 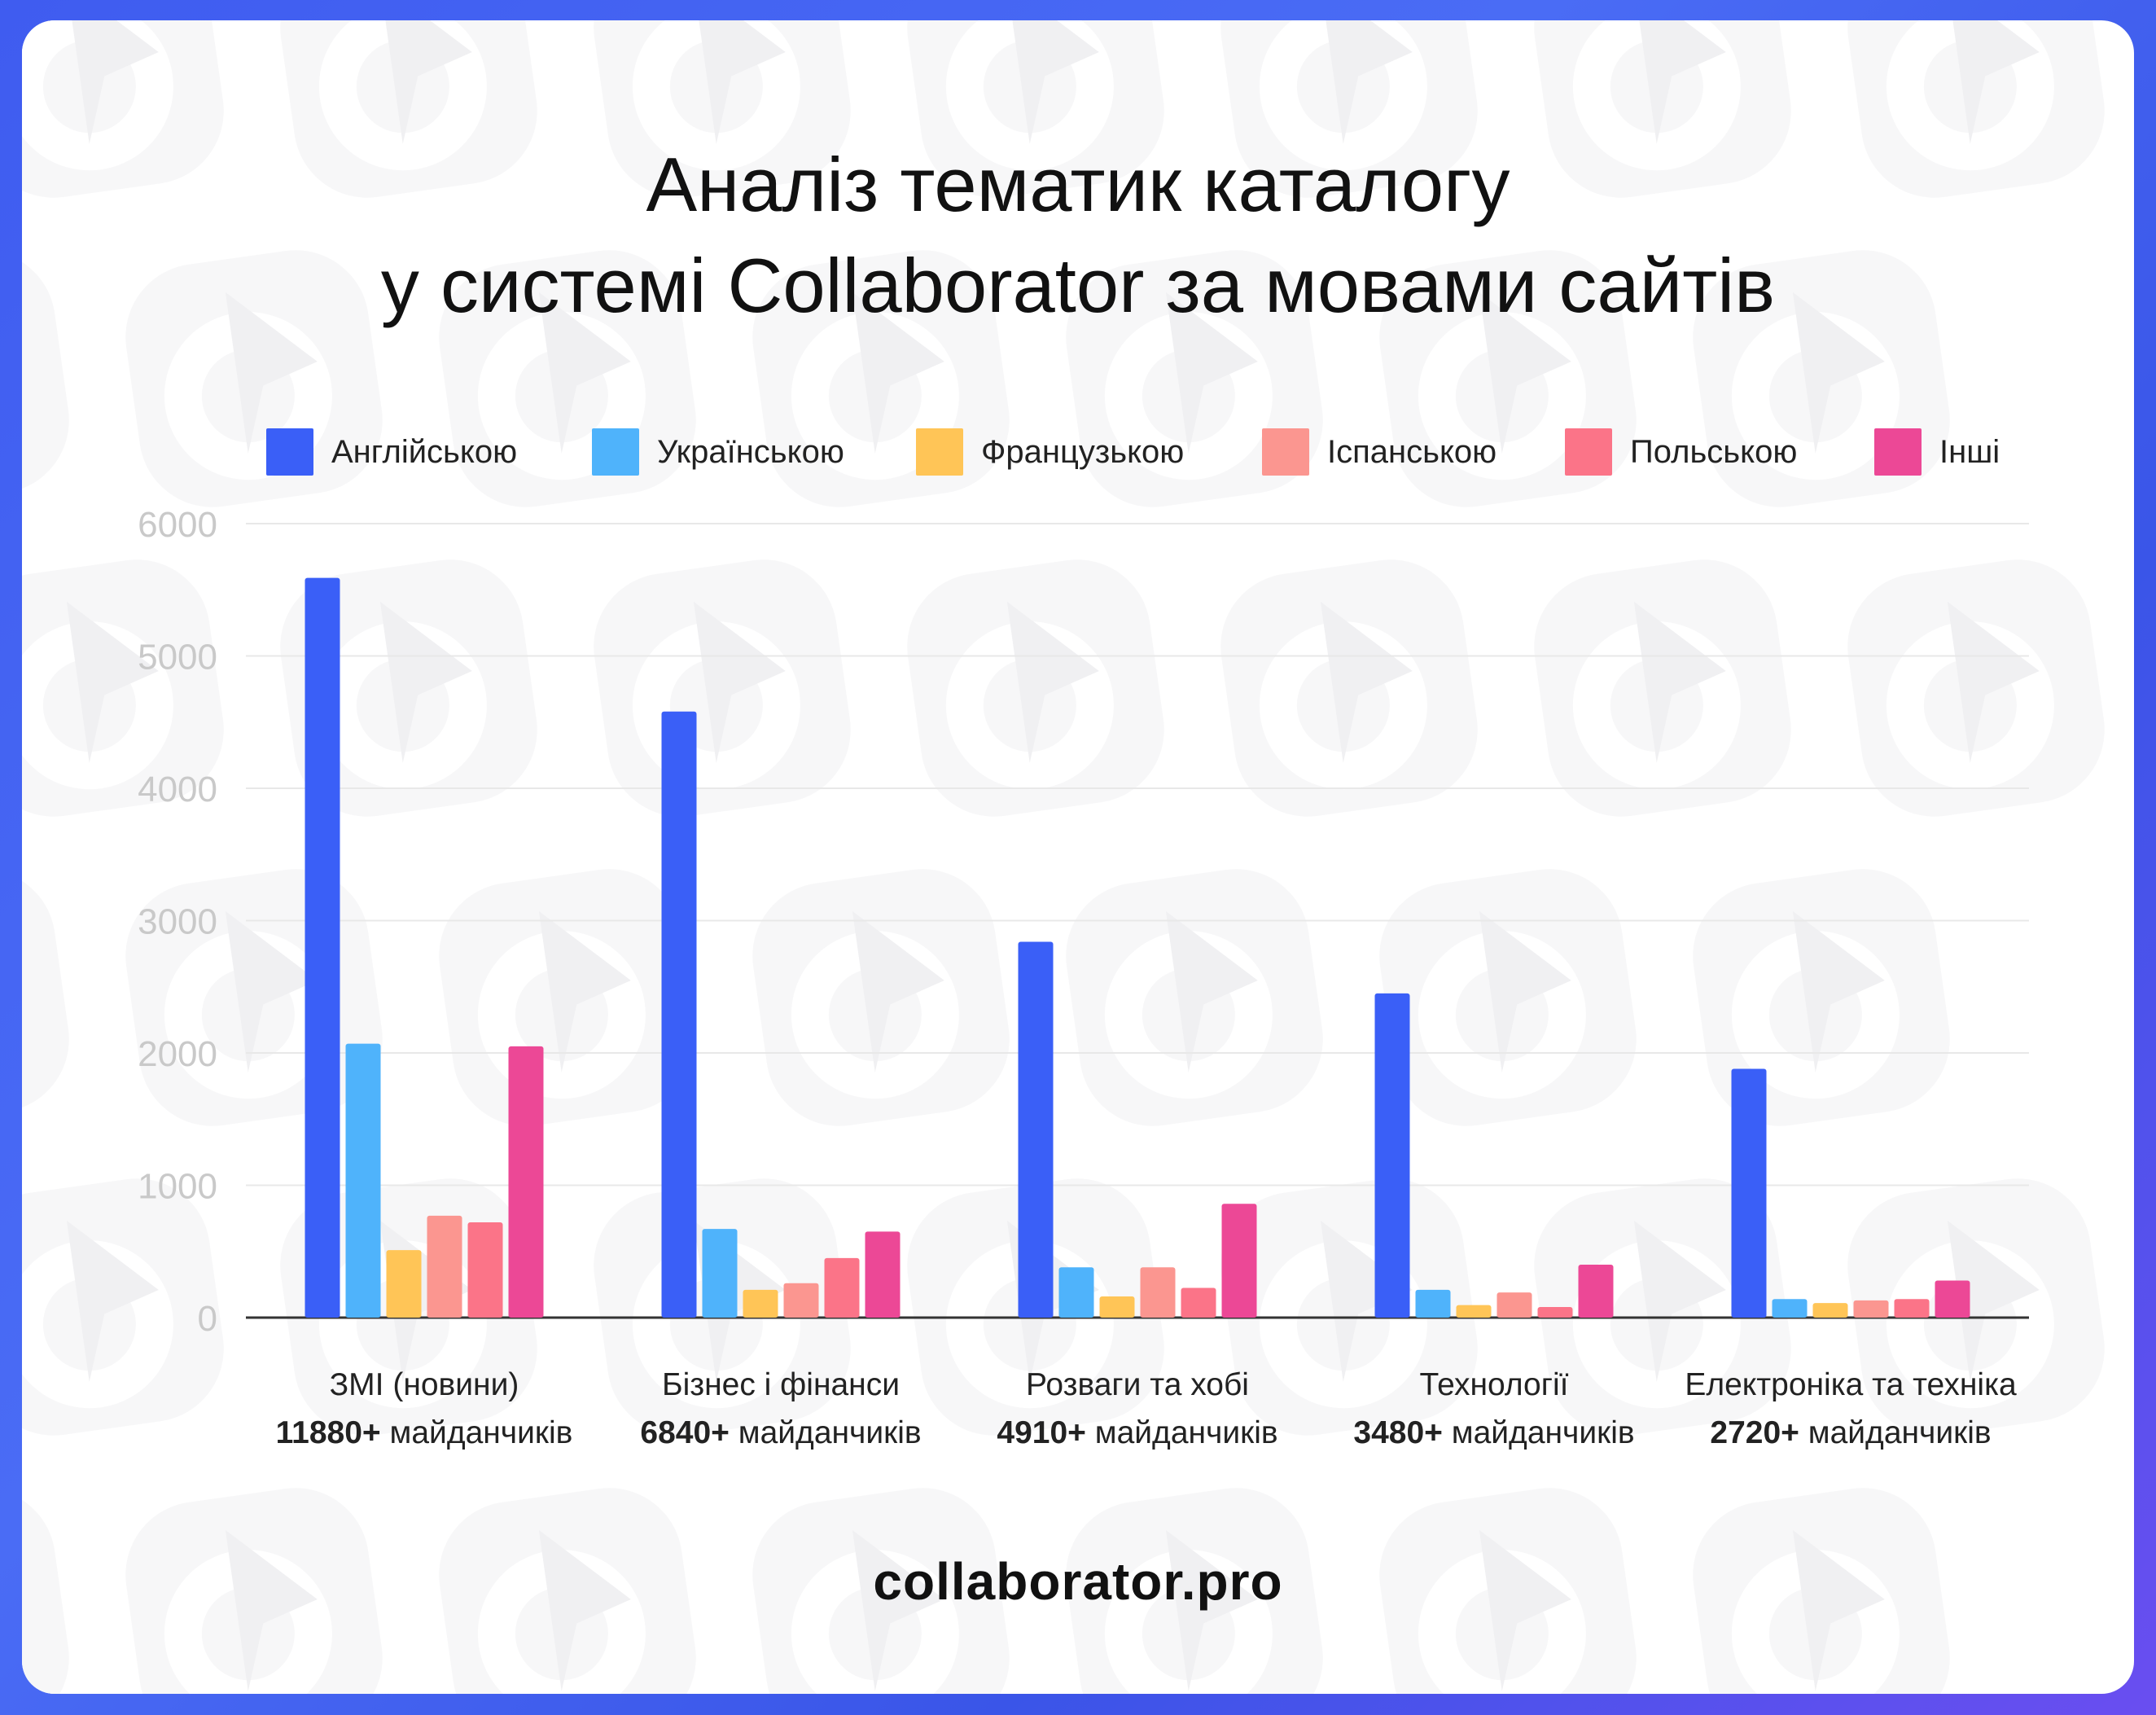 I want to click on x-category-label: Технології, so click(x=1495, y=1385).